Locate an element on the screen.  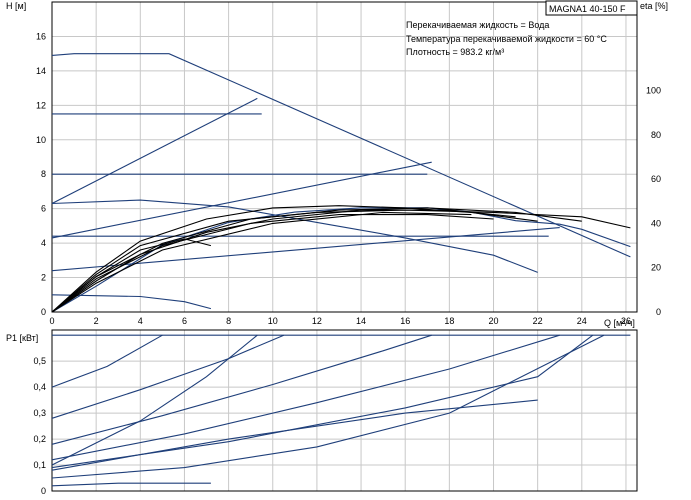
y2-tick-label: 100 is located at coordinates (653, 91).